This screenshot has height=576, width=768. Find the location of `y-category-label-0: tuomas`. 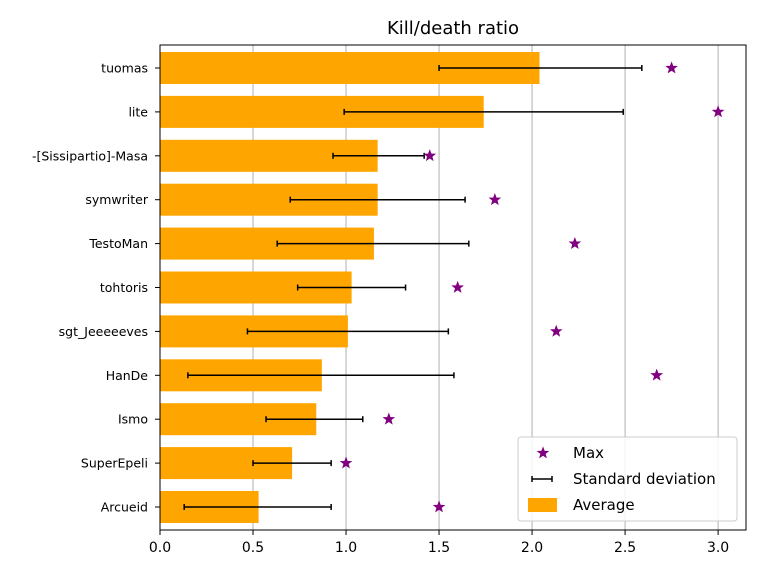

y-category-label-0: tuomas is located at coordinates (124, 68).